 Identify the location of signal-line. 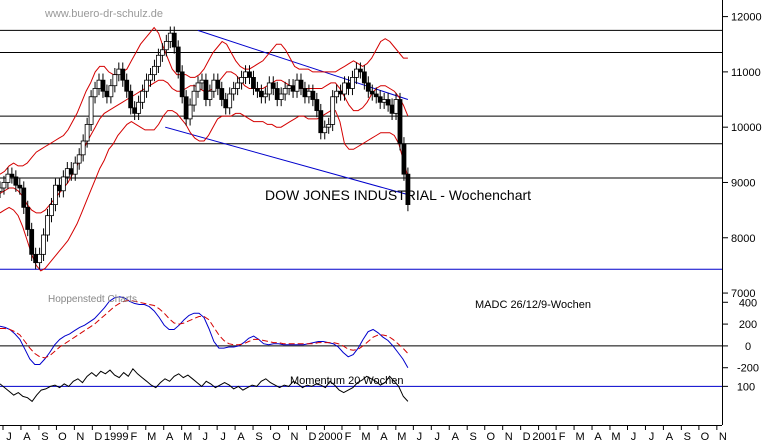
(204, 329).